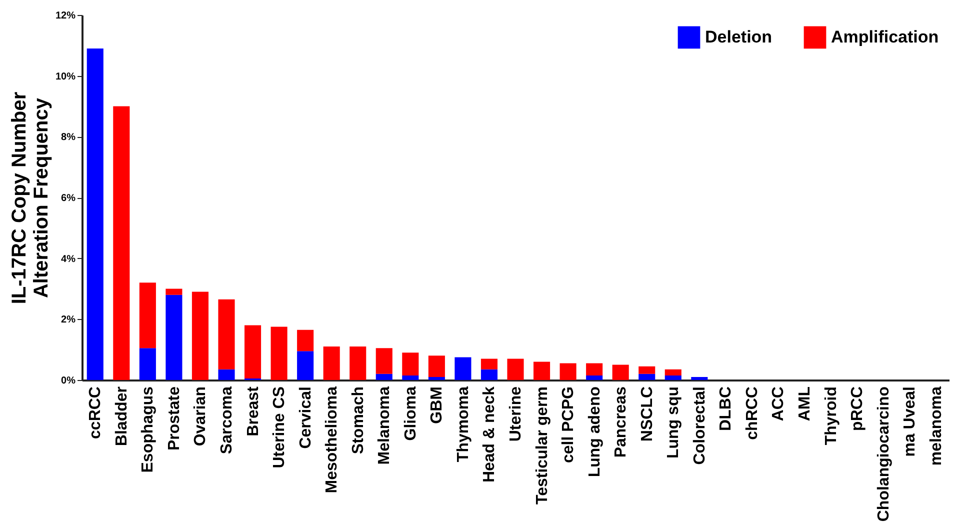  I want to click on x-tick-label: Cervical, so click(305, 417).